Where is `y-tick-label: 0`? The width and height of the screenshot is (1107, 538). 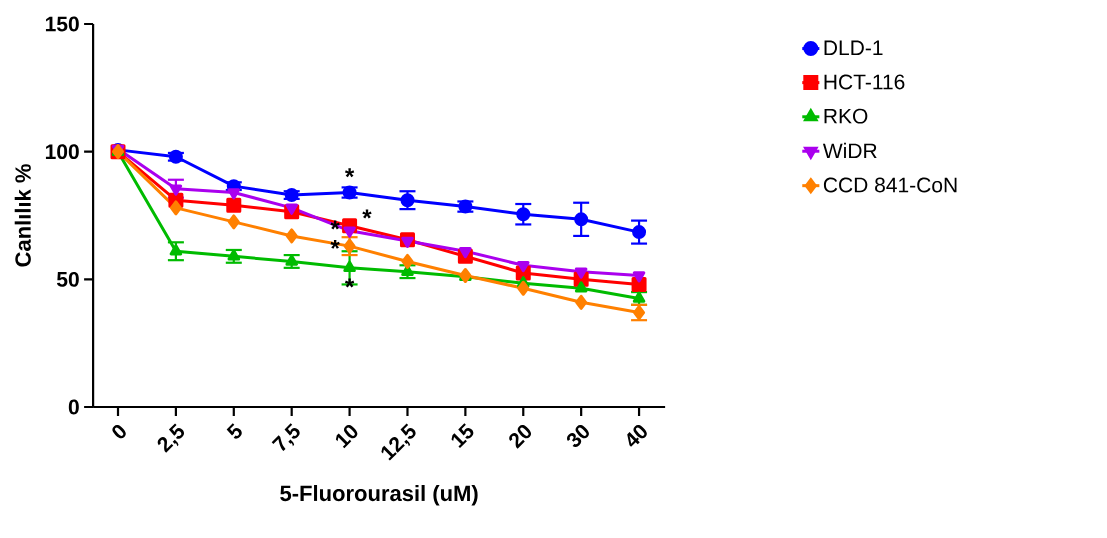 y-tick-label: 0 is located at coordinates (73, 407).